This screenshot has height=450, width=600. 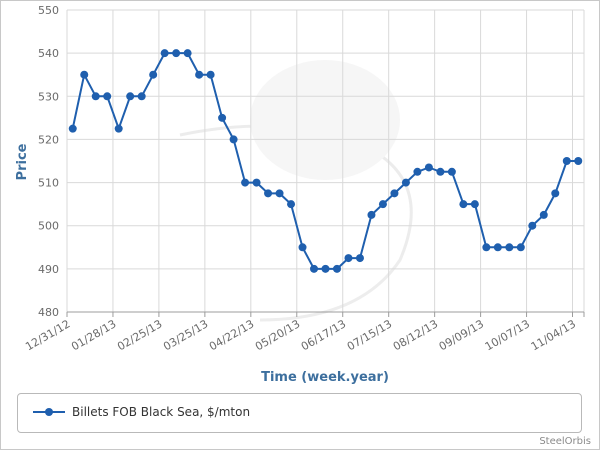 I want to click on y-tick-label: 530, so click(x=48, y=96).